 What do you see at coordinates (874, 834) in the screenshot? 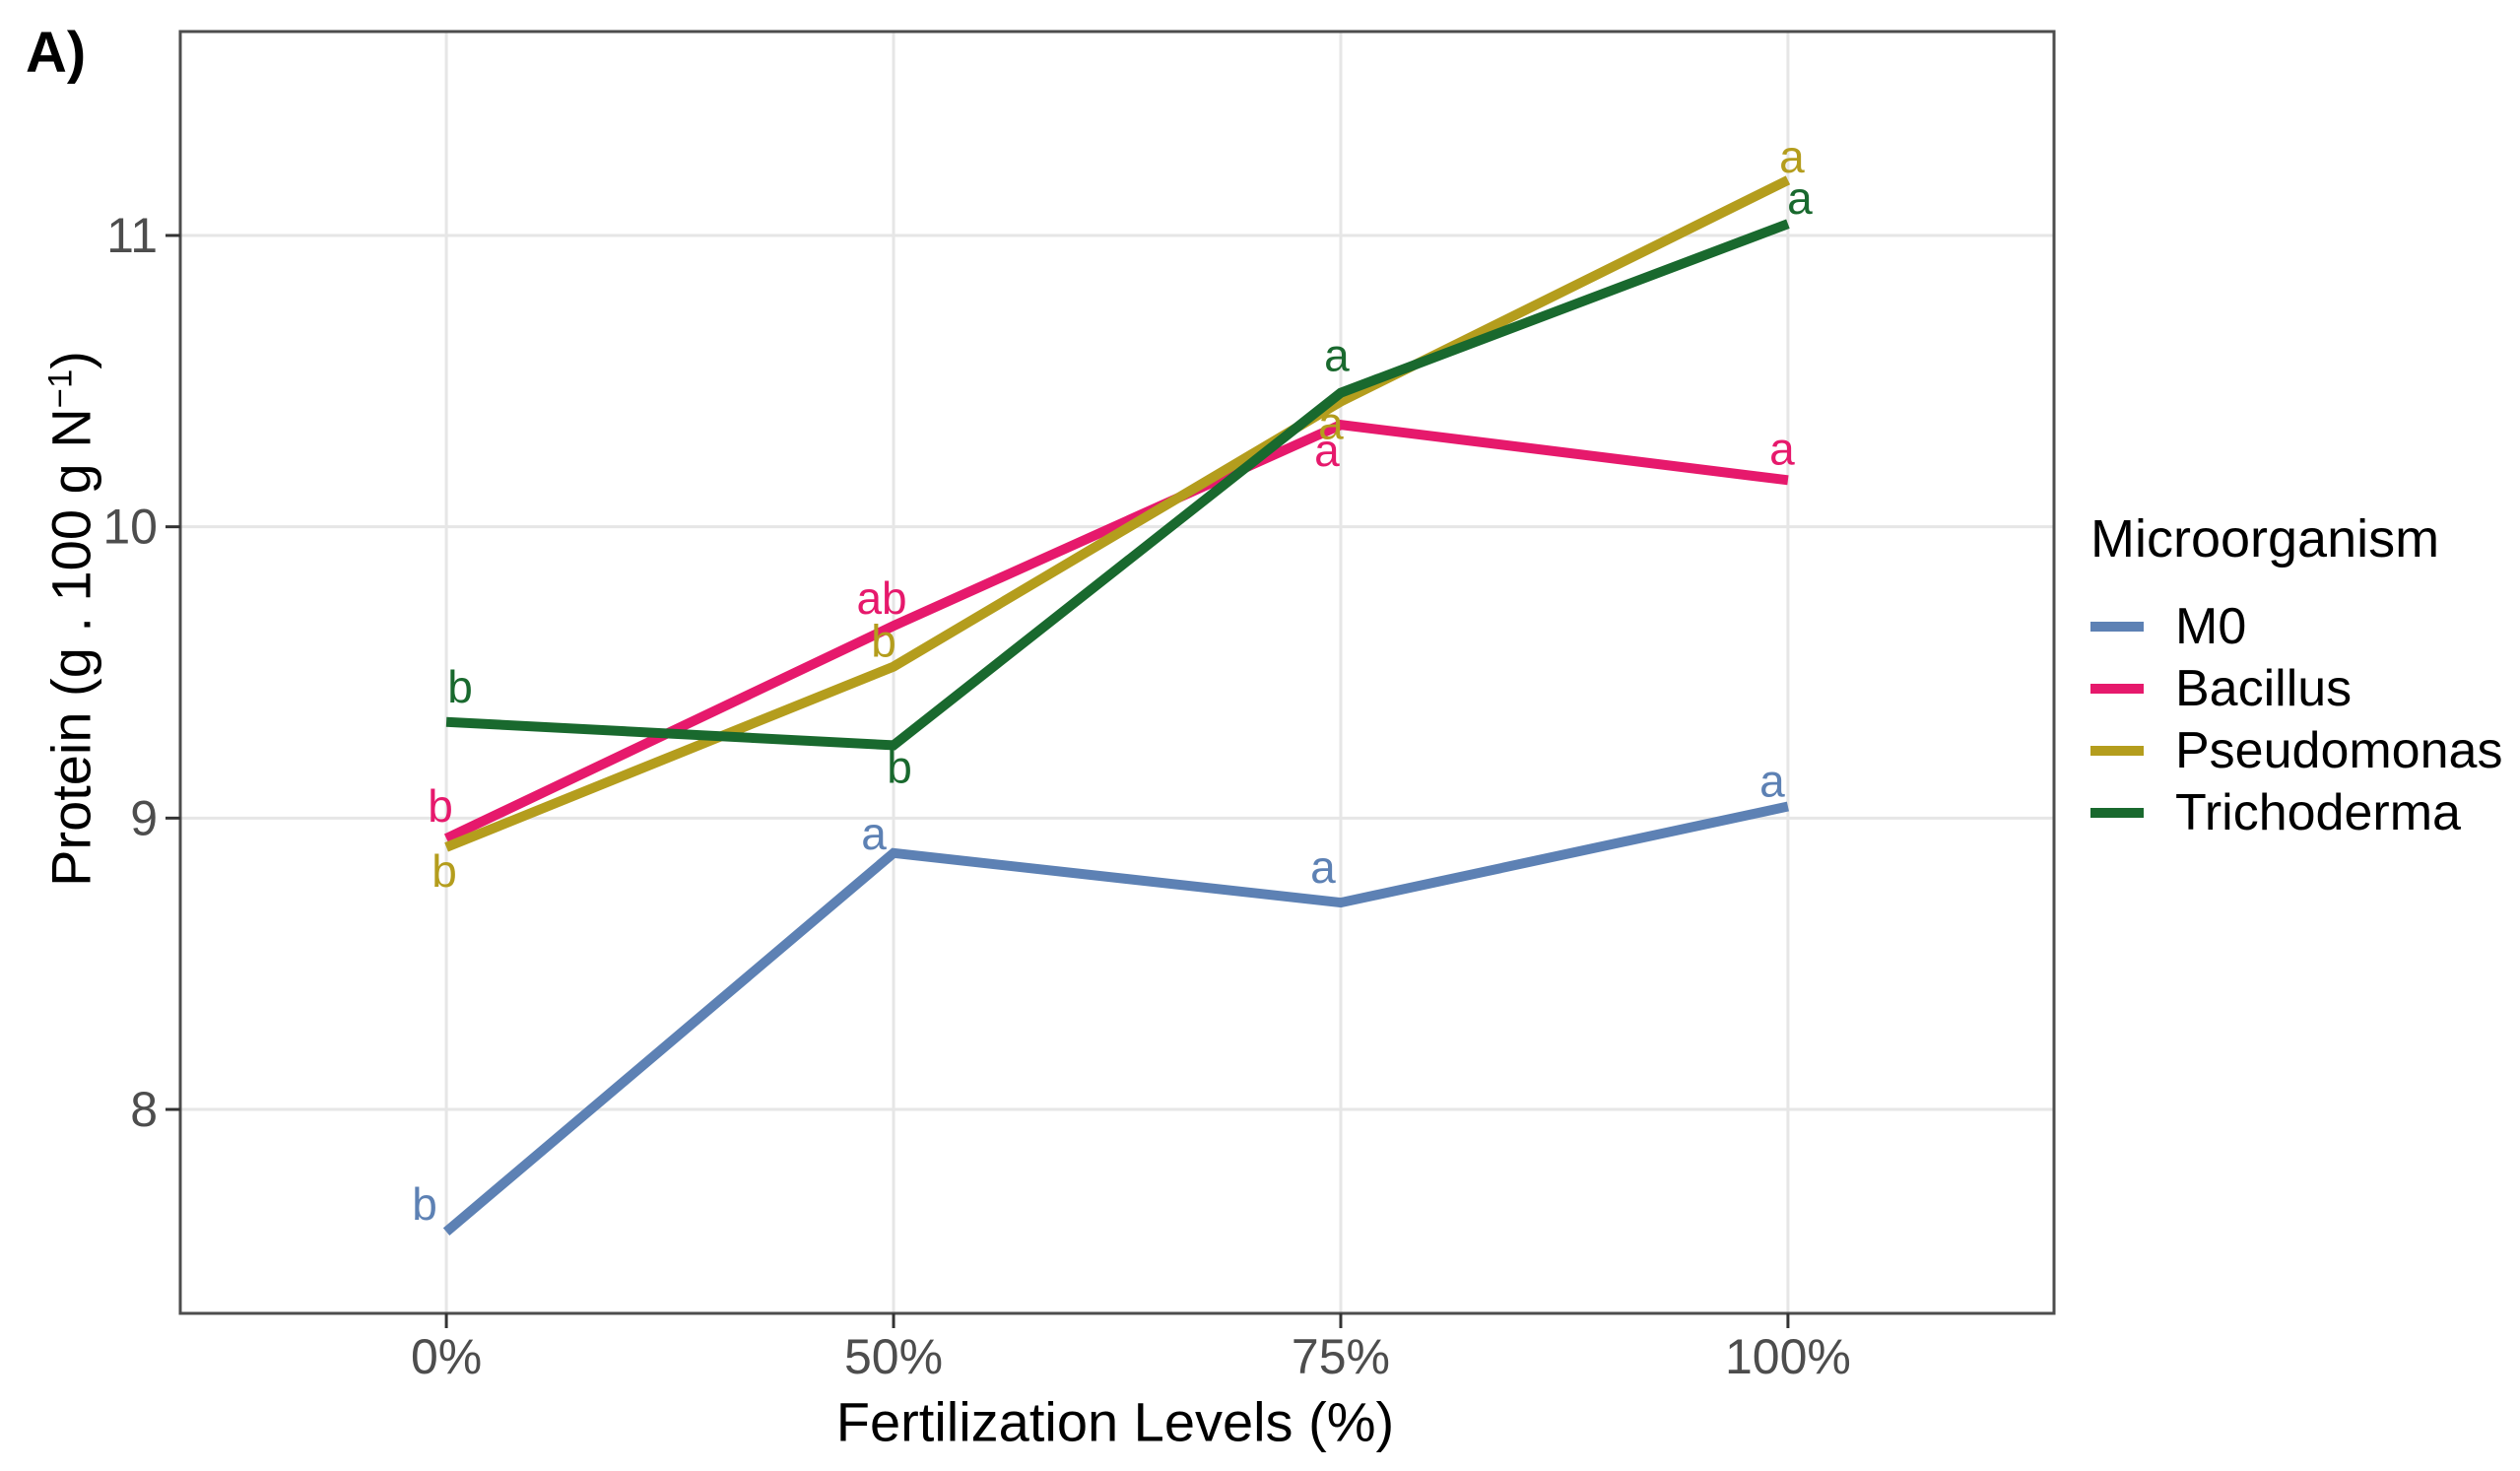
I see `sig-letter-m0-50%: a` at bounding box center [874, 834].